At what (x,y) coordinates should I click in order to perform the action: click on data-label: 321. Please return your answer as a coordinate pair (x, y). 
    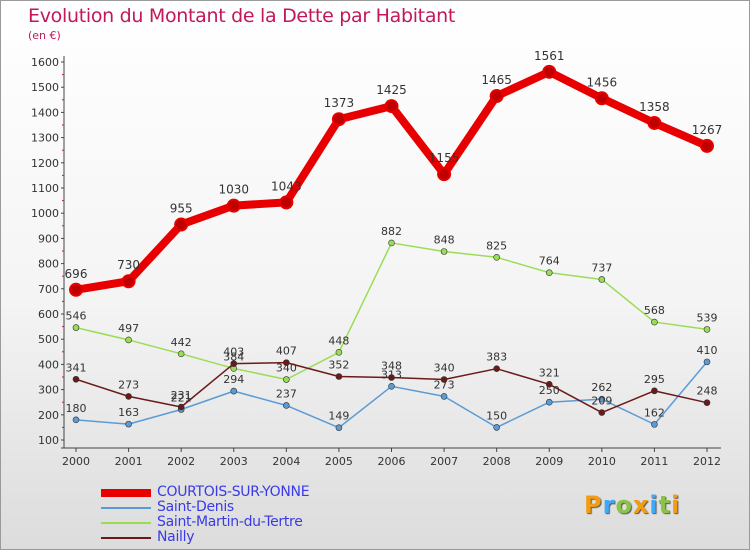
    Looking at the image, I should click on (549, 372).